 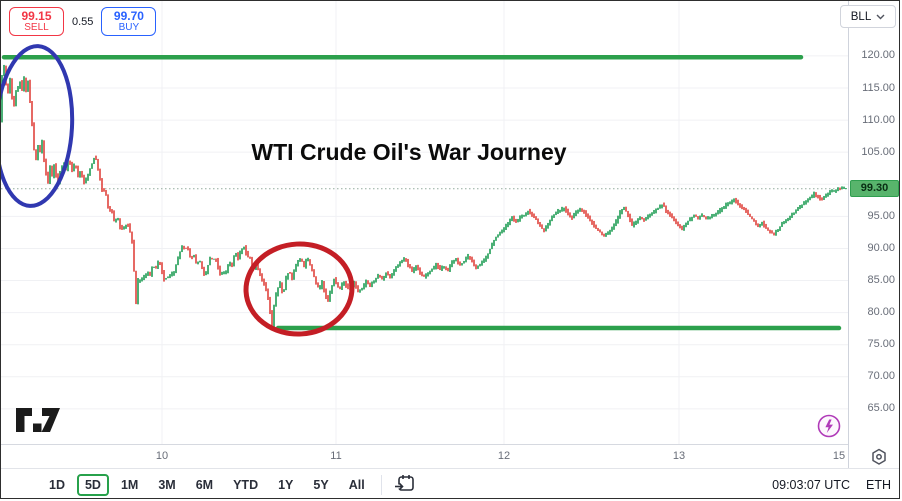 What do you see at coordinates (166, 485) in the screenshot?
I see `range-button-3M: 3M` at bounding box center [166, 485].